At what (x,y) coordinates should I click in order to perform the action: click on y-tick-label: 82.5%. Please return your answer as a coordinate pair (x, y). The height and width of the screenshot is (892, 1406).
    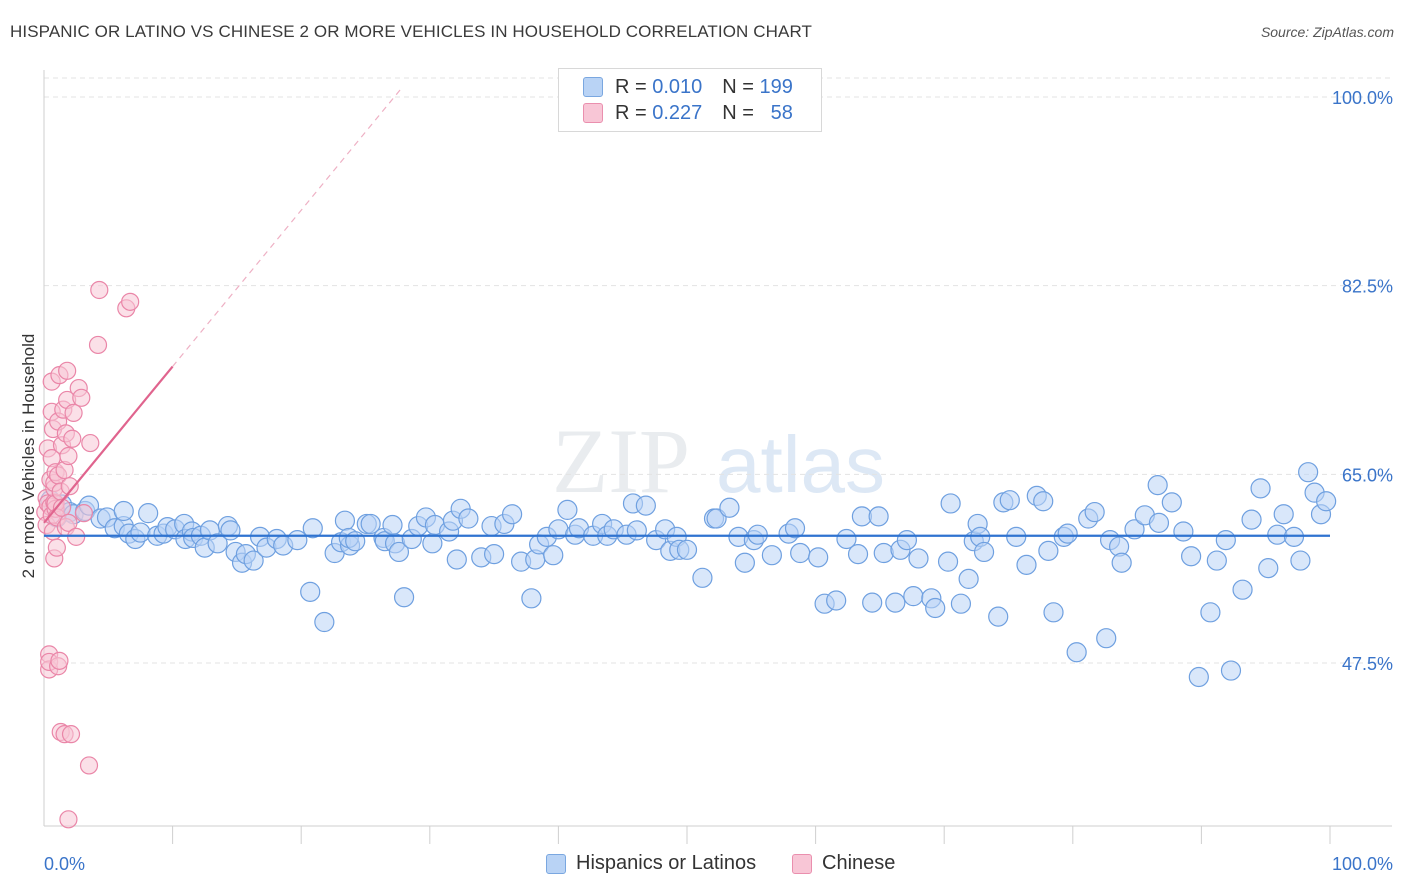
    Looking at the image, I should click on (1367, 287).